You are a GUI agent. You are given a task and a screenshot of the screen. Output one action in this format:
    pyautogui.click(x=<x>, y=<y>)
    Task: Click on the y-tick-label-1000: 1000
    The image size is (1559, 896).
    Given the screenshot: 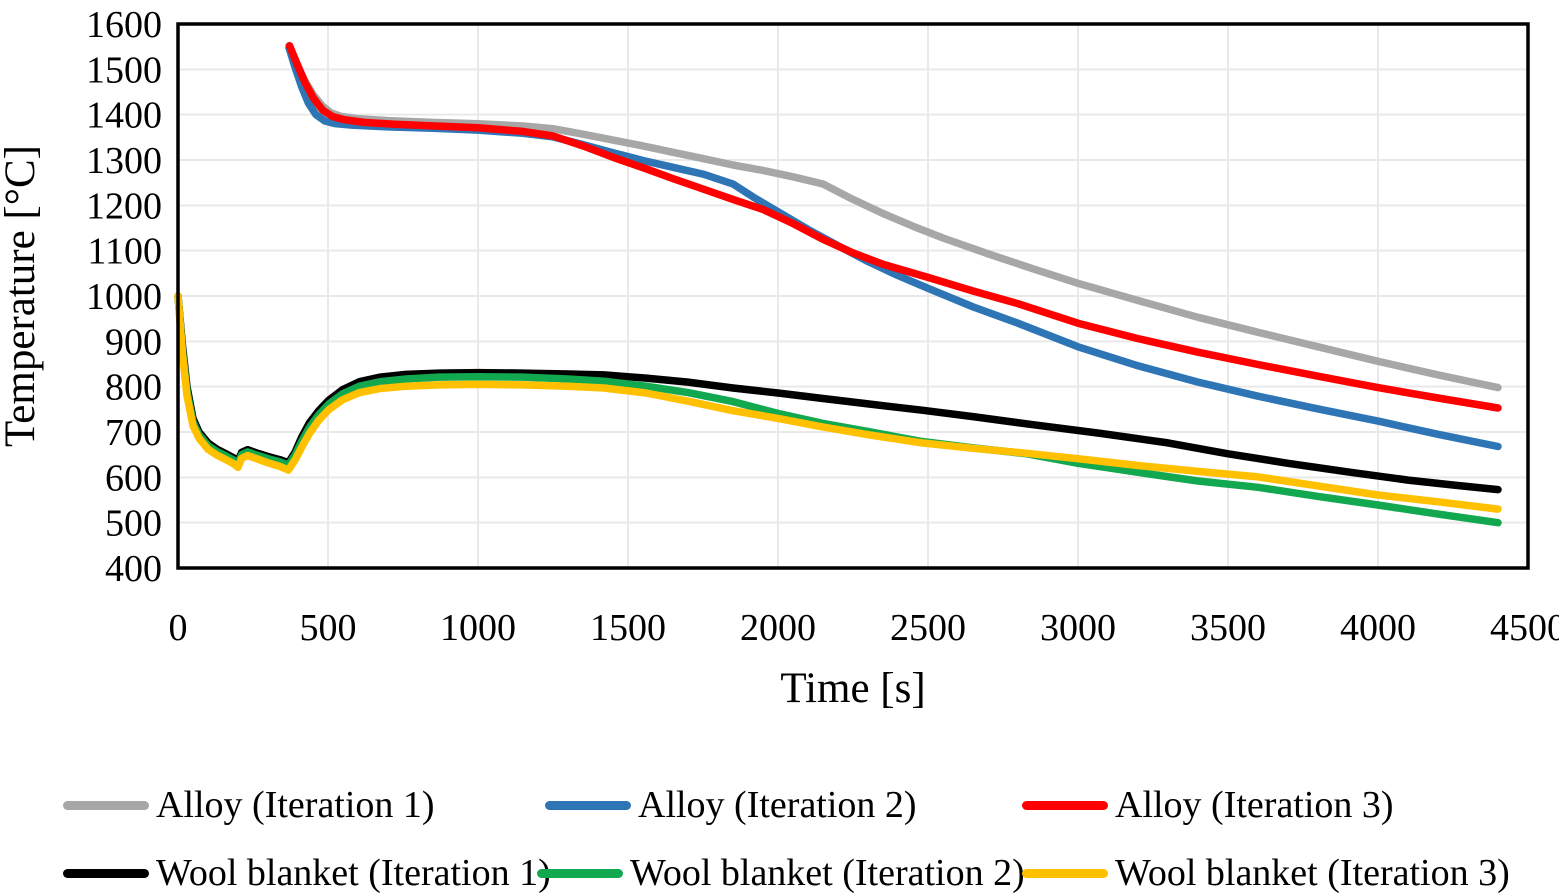 What is the action you would take?
    pyautogui.click(x=124, y=297)
    